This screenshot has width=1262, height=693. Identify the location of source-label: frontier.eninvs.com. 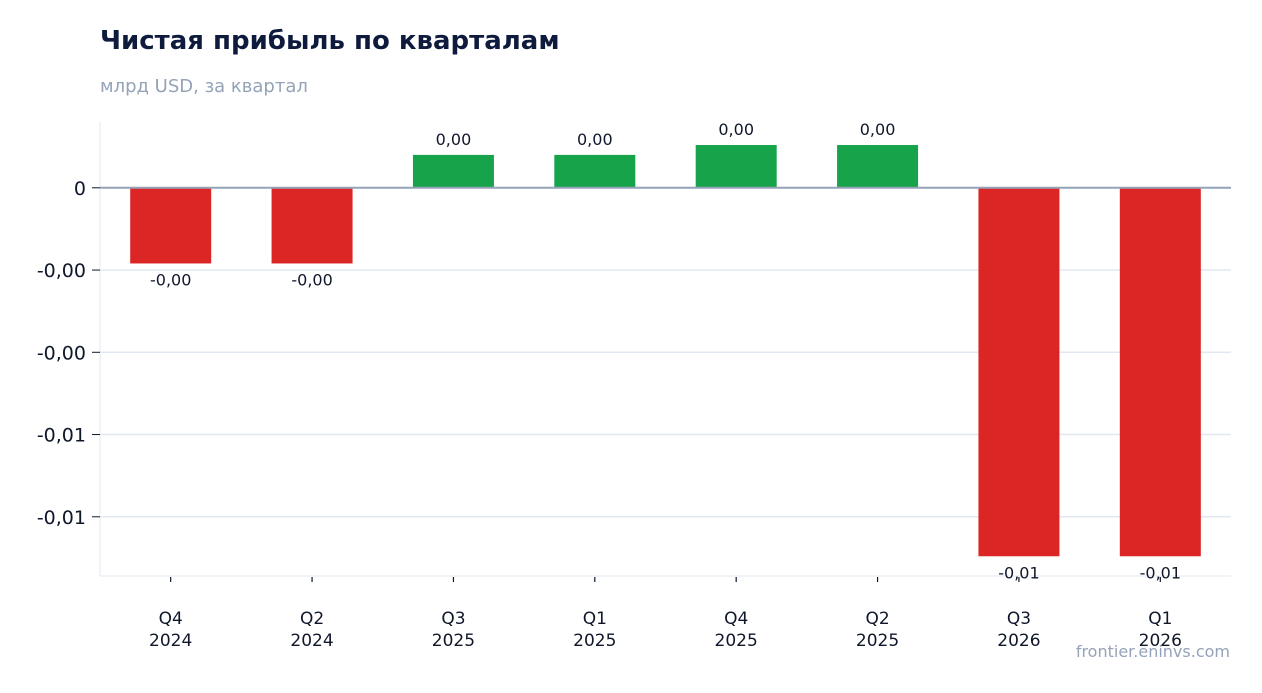
(1152, 651).